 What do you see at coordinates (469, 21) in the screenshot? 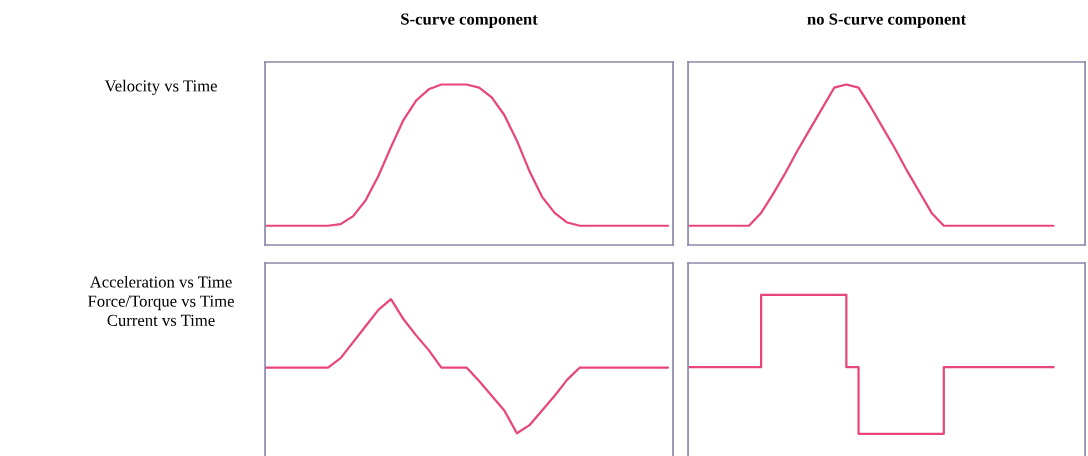
I see `chart-title: S-curve component` at bounding box center [469, 21].